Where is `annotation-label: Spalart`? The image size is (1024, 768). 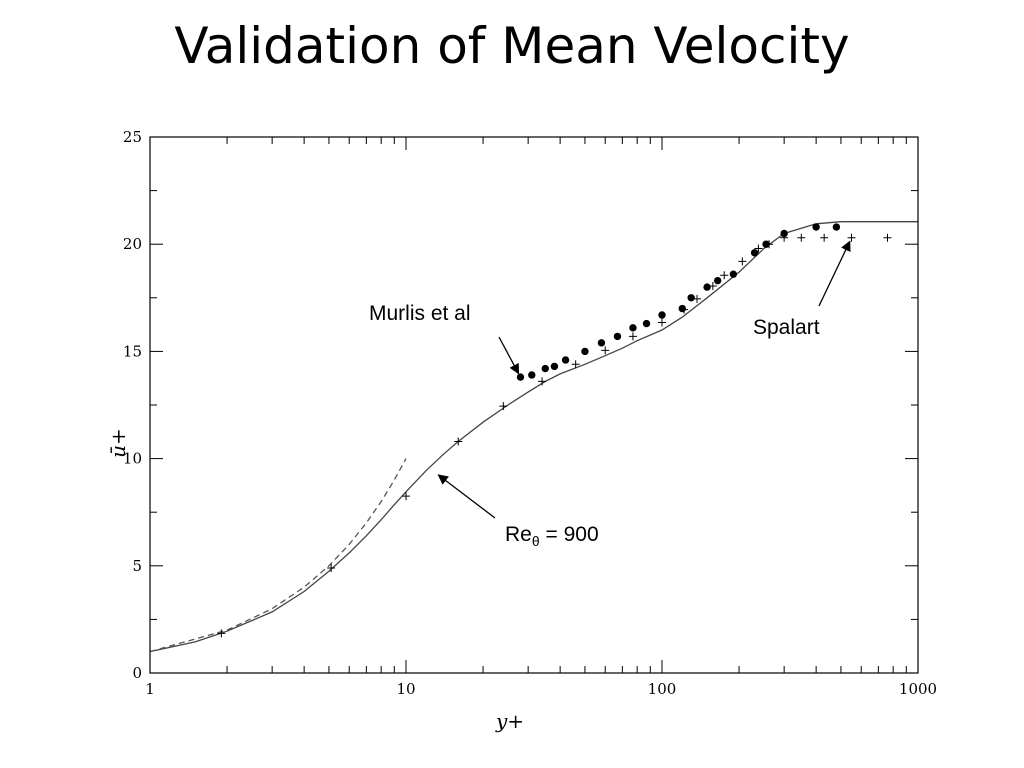
annotation-label: Spalart is located at coordinates (786, 327).